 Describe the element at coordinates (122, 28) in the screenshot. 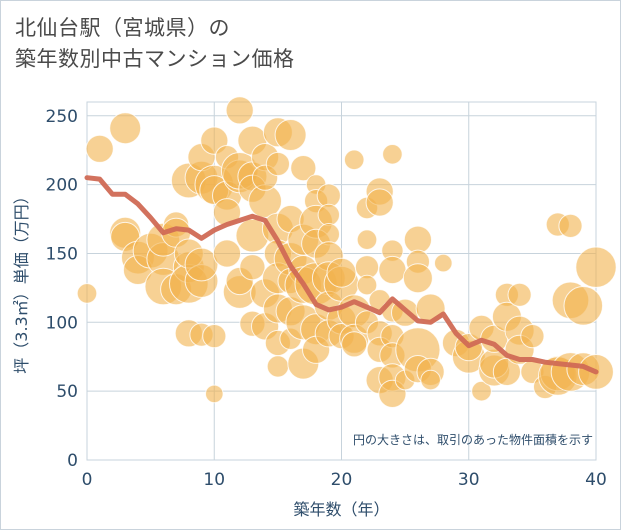

I see `chart-title-line1: 北仙台駅（宮城県）の` at that location.